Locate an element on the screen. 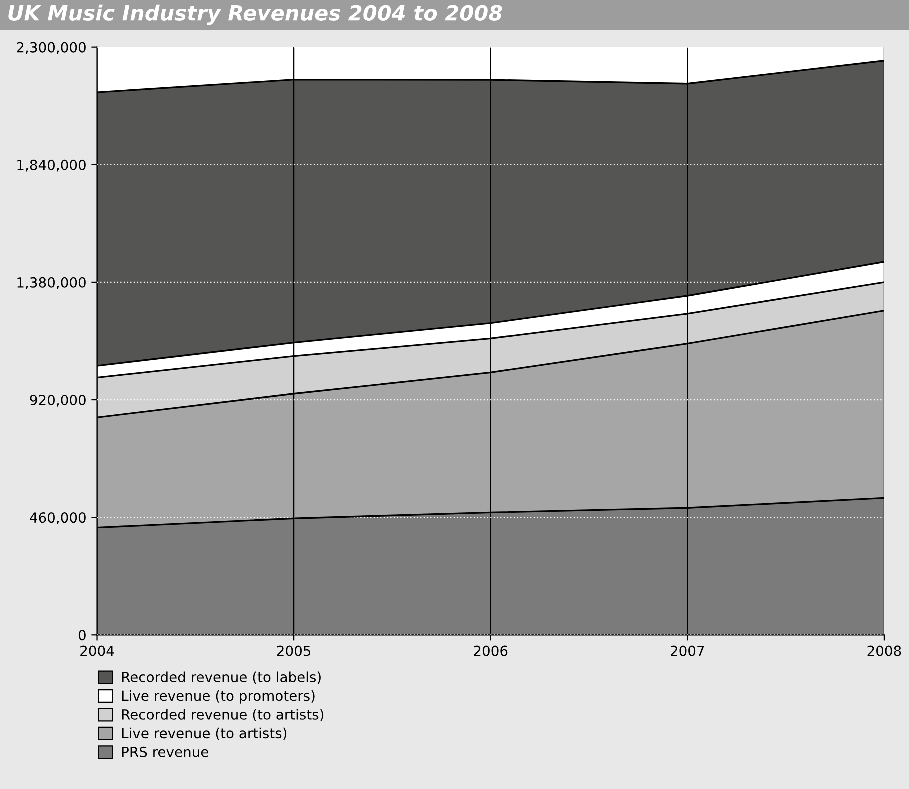  chart-title: UK Music Industry Revenues 2004 to 2008 is located at coordinates (255, 15).